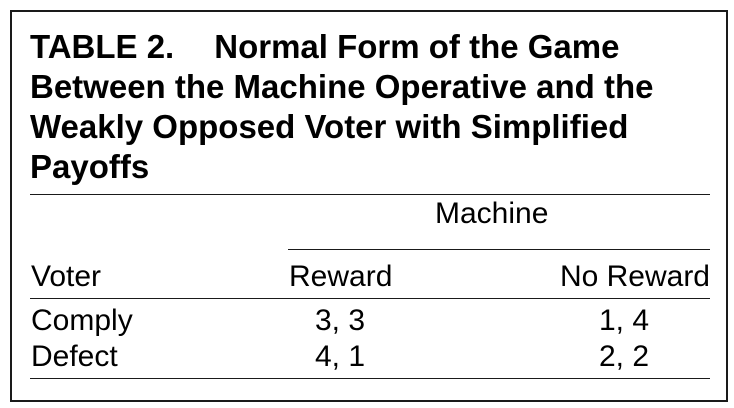 This screenshot has height=408, width=734. Describe the element at coordinates (624, 320) in the screenshot. I see `cell-comply-no-reward: 1, 4` at that location.